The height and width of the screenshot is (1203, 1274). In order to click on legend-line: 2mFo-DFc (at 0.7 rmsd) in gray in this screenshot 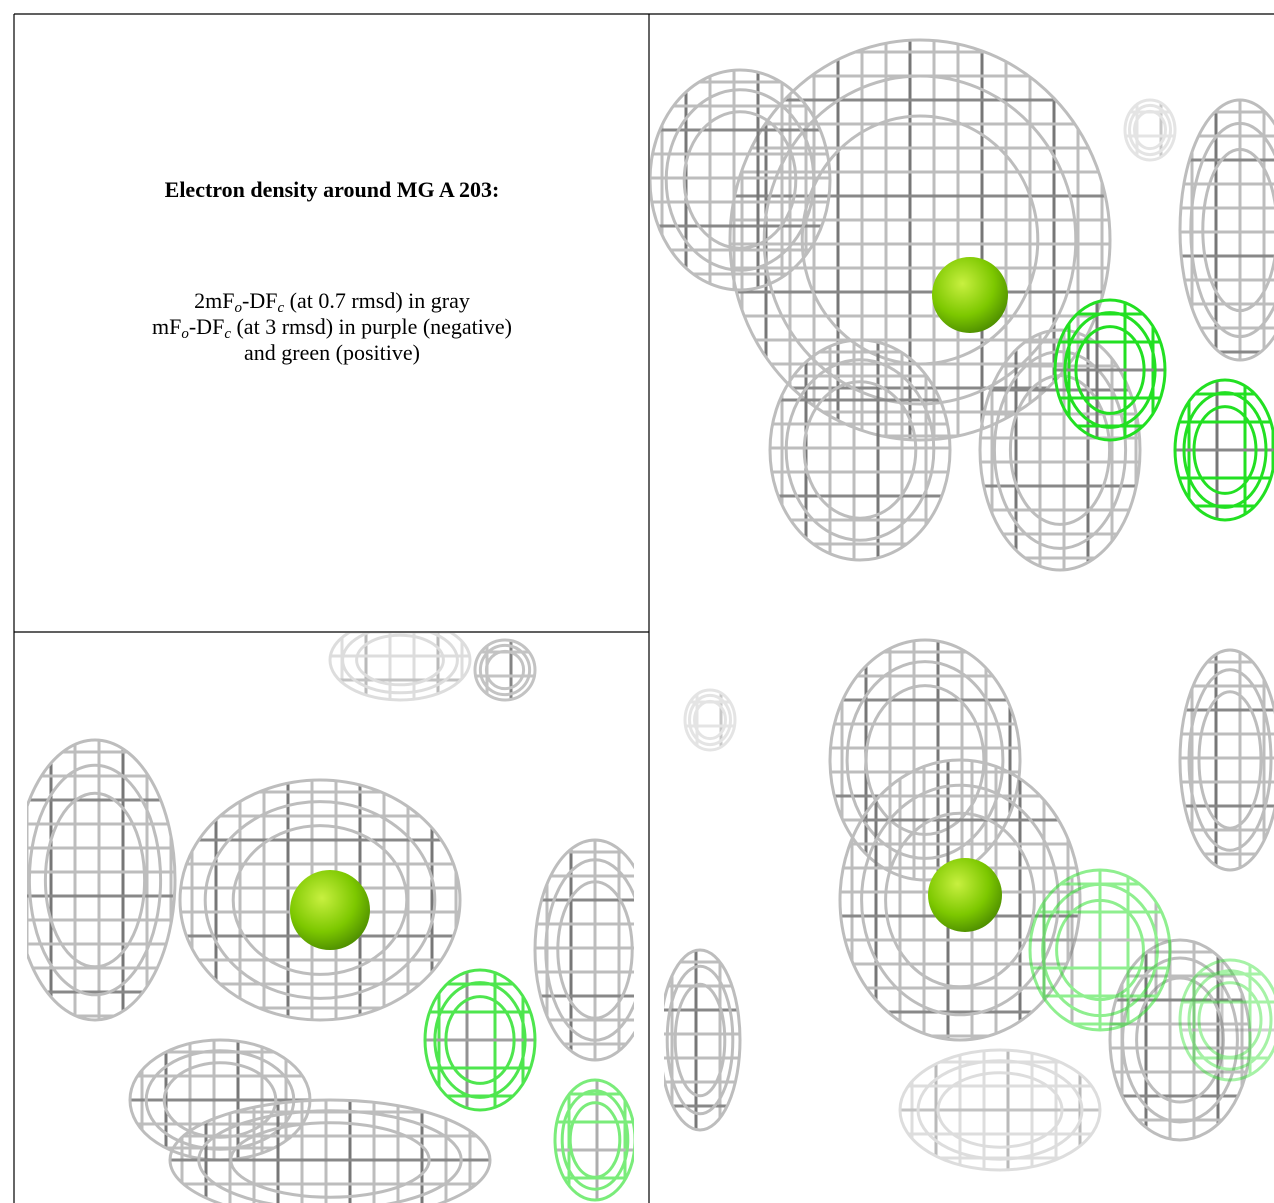, I will do `click(332, 302)`.